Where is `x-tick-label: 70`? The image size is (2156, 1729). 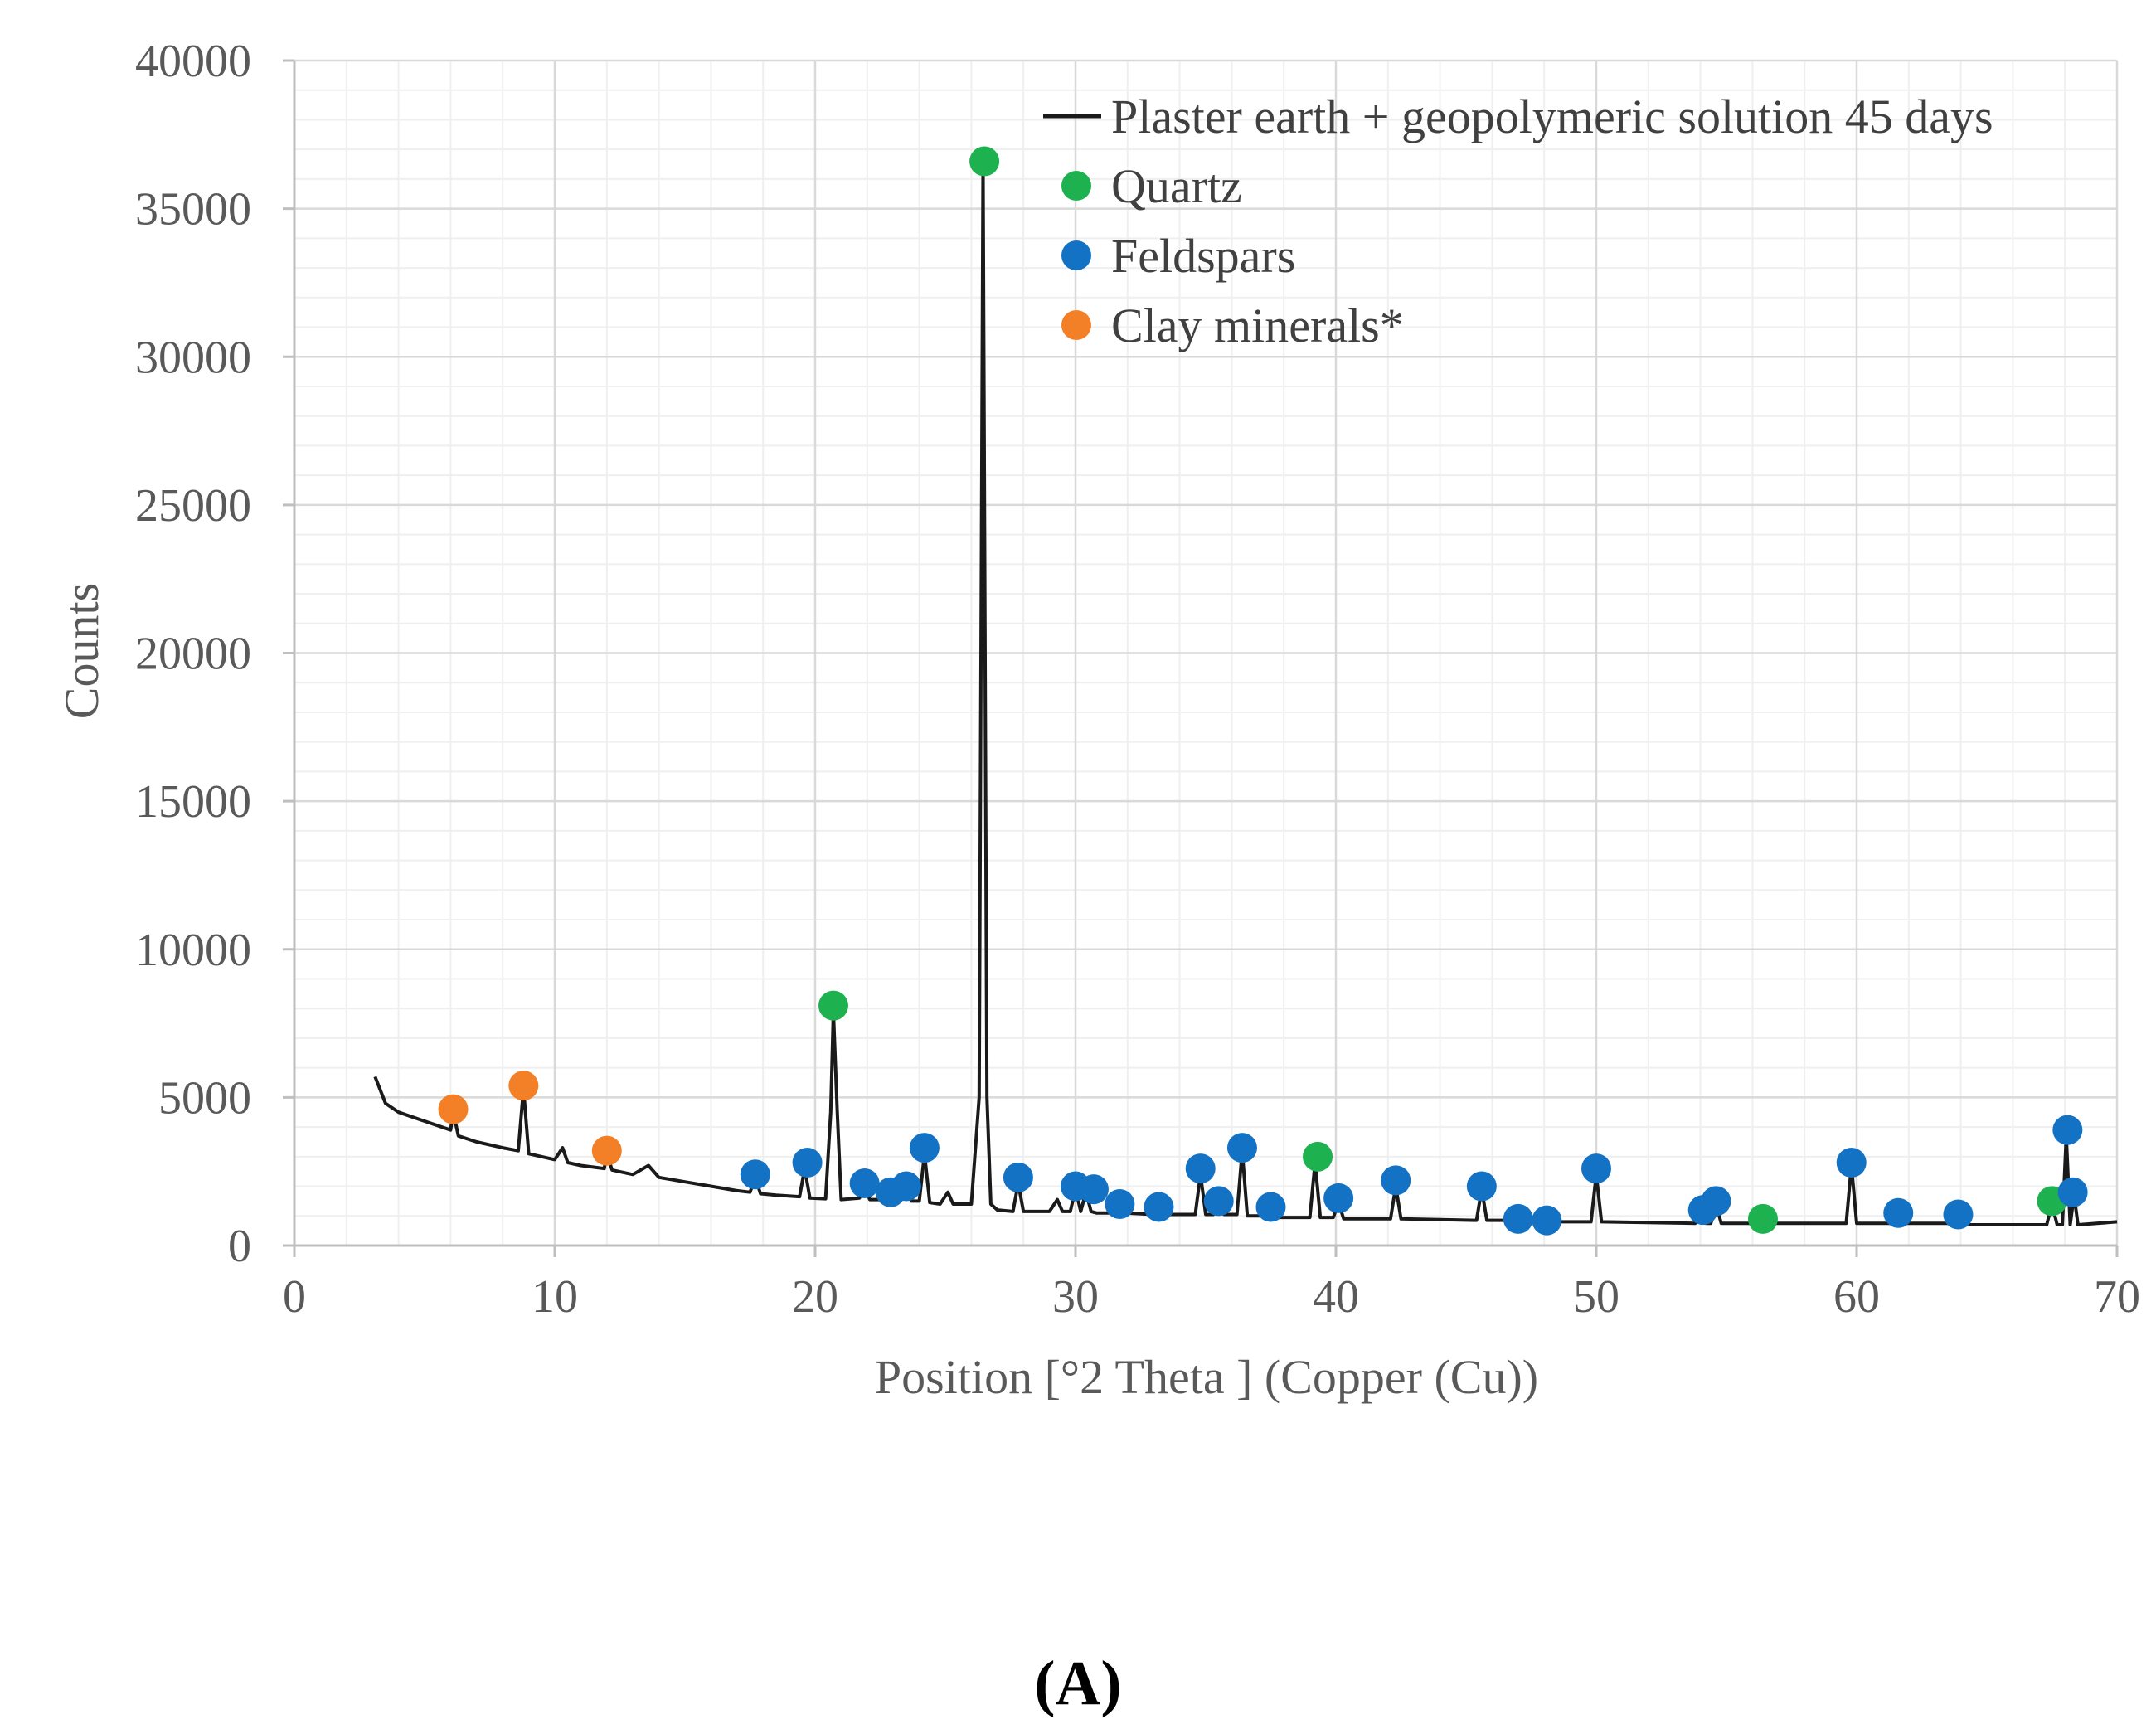
x-tick-label: 70 is located at coordinates (2117, 1297).